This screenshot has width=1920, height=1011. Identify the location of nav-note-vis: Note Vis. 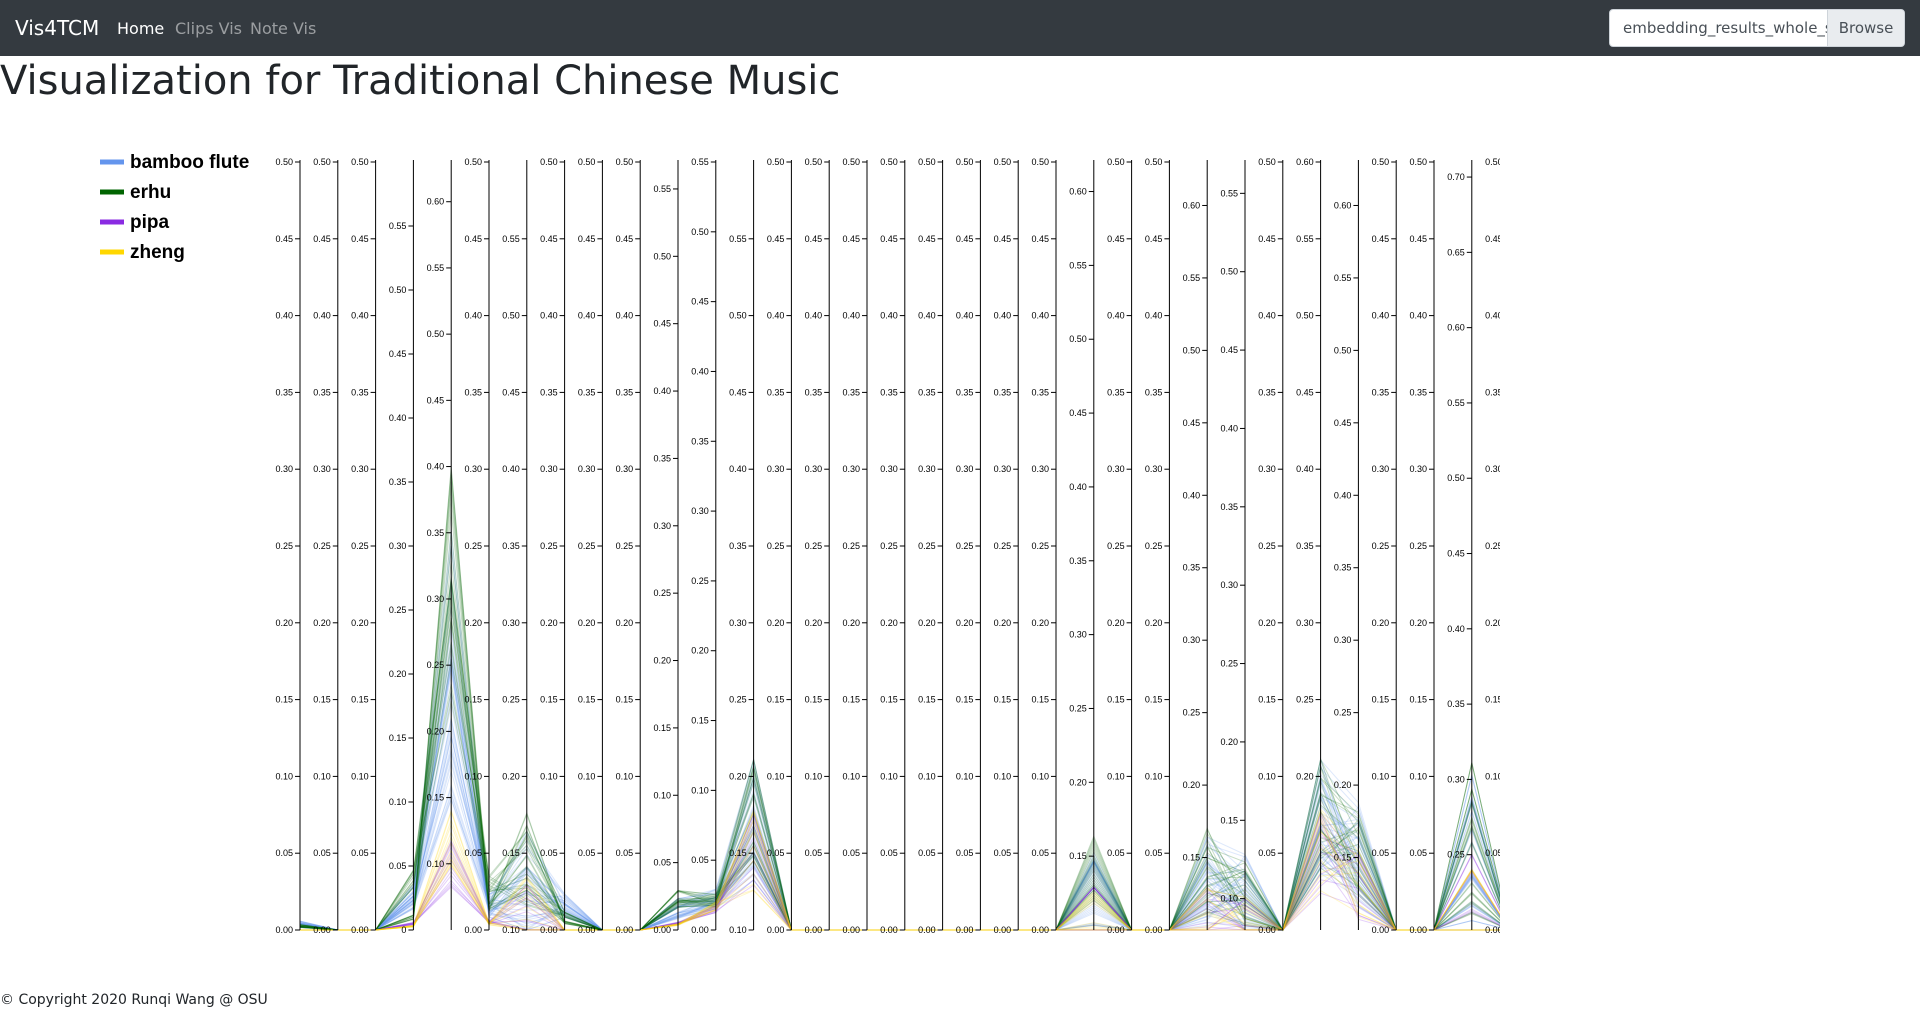
(283, 28).